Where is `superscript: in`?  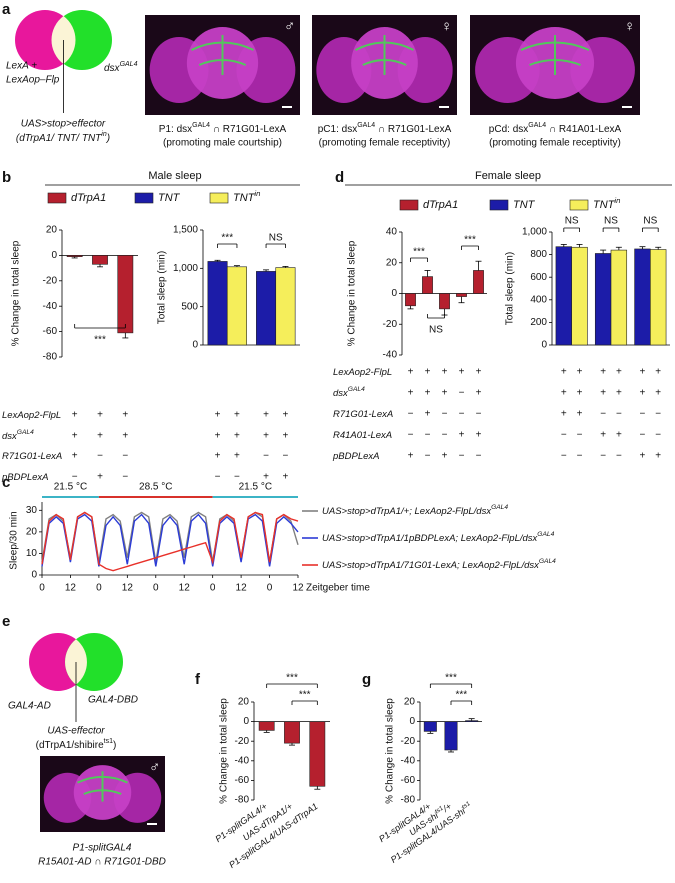
superscript: in is located at coordinates (104, 134).